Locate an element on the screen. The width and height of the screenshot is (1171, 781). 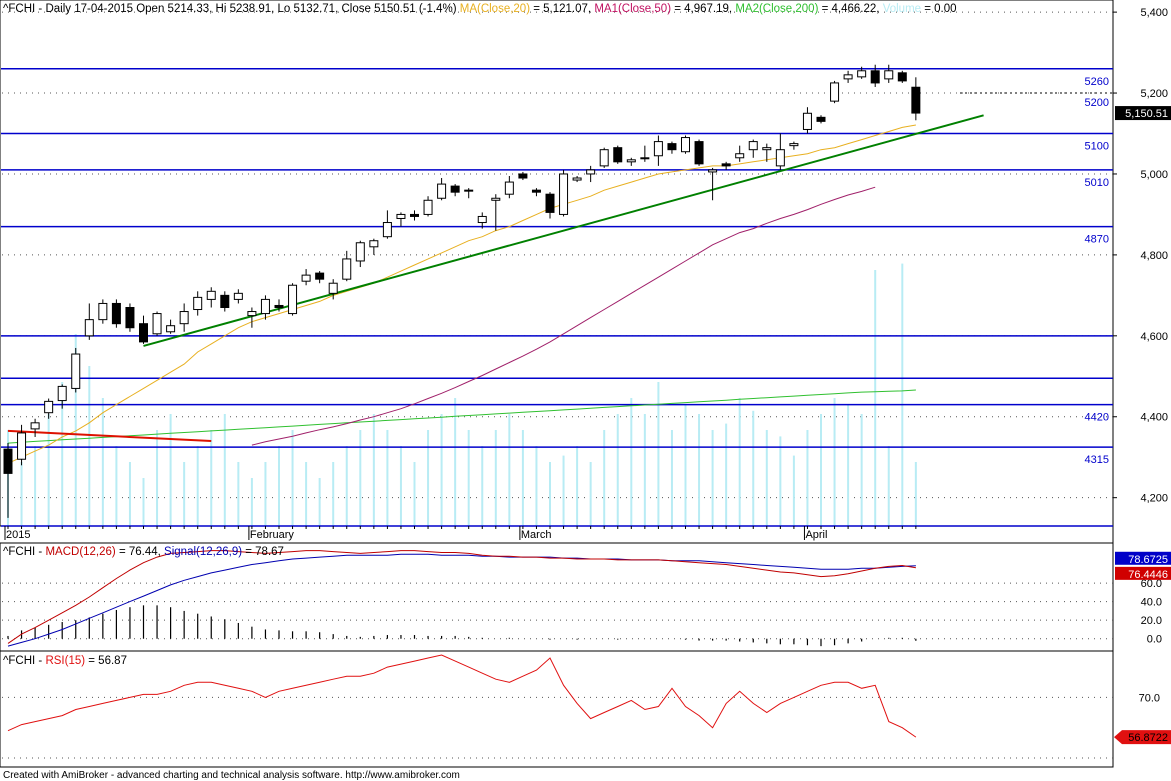
rsi-header: ^FCHI - RSI(15) = 56.87 is located at coordinates (65, 661).